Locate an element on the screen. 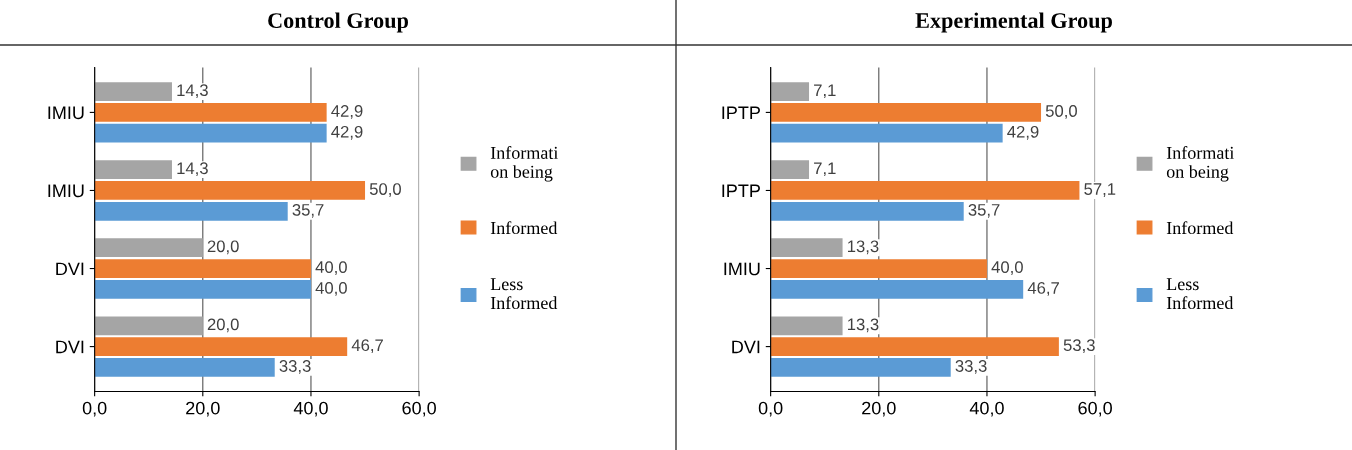  chart-title: Control Group is located at coordinates (338, 22).